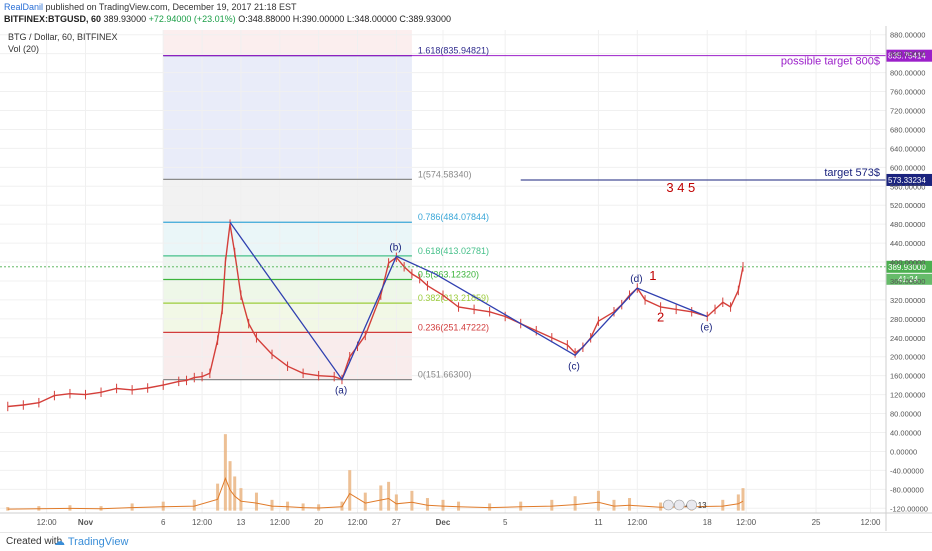 This screenshot has height=551, width=932. Describe the element at coordinates (269, 19) in the screenshot. I see `open-value: 348.88000` at that location.